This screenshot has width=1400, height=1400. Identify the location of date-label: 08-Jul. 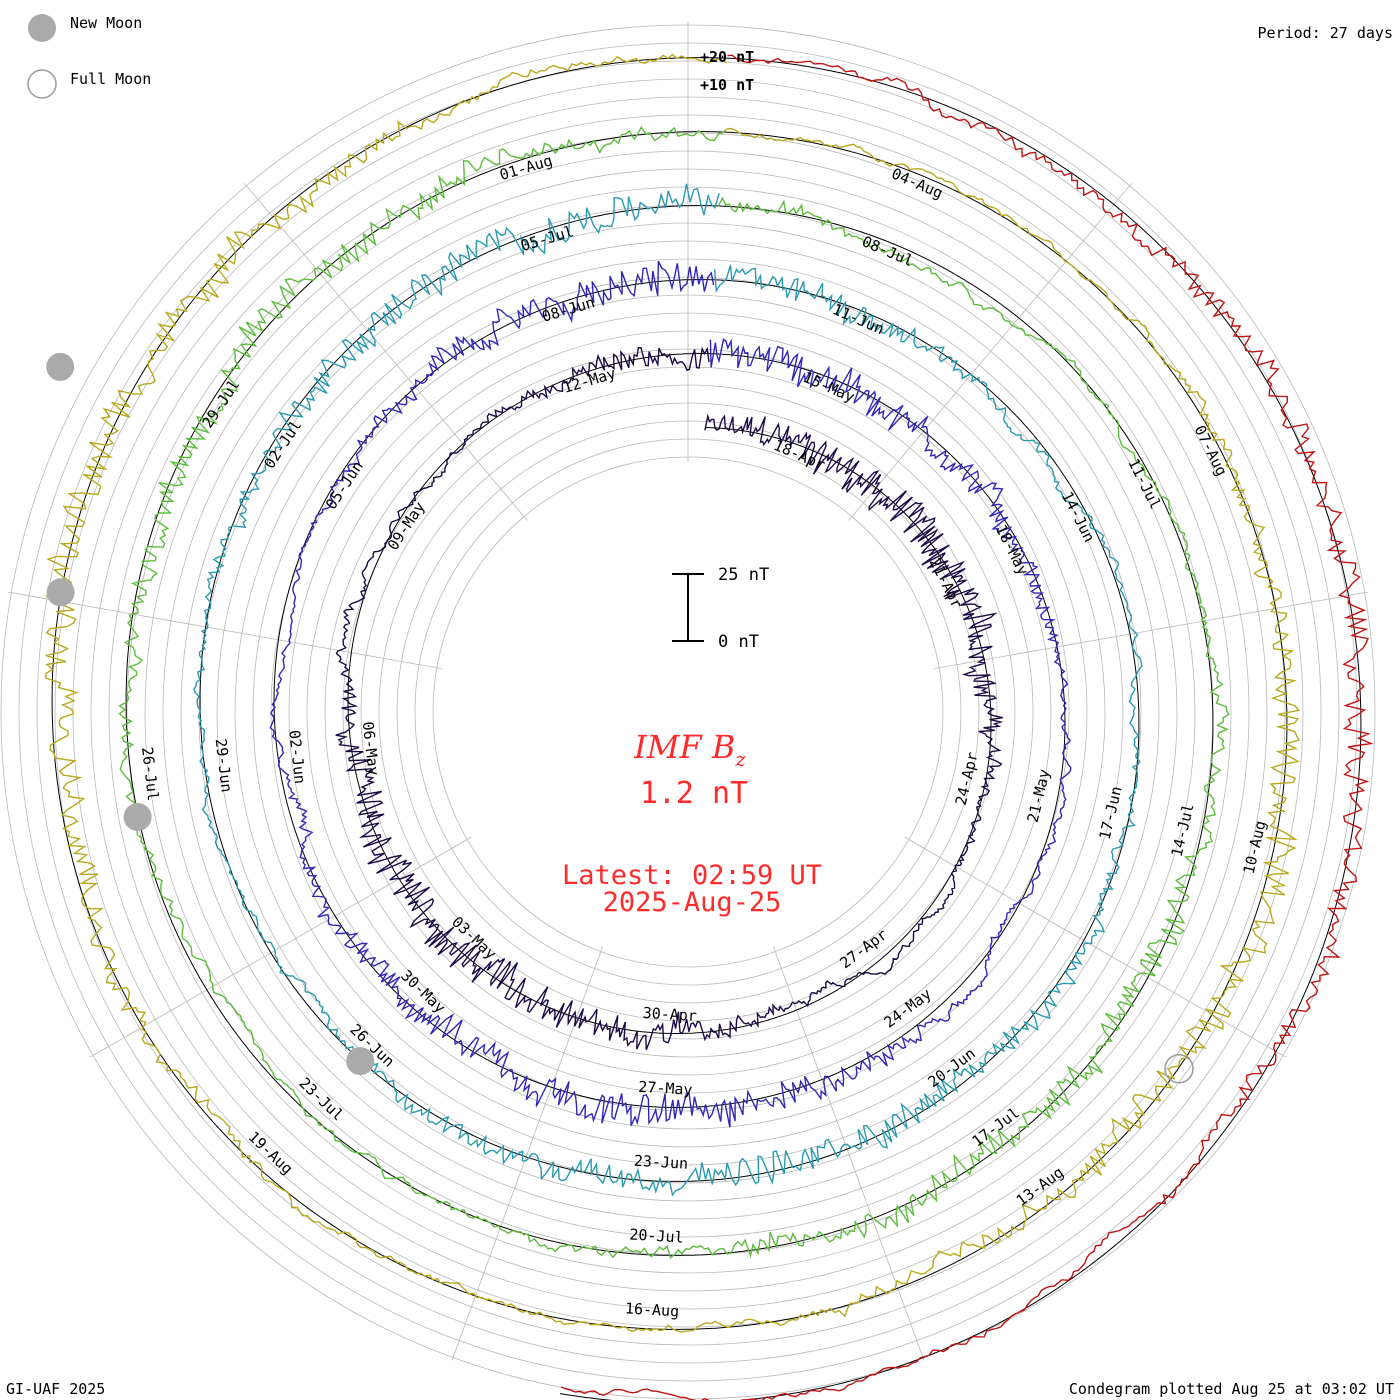
(887, 251).